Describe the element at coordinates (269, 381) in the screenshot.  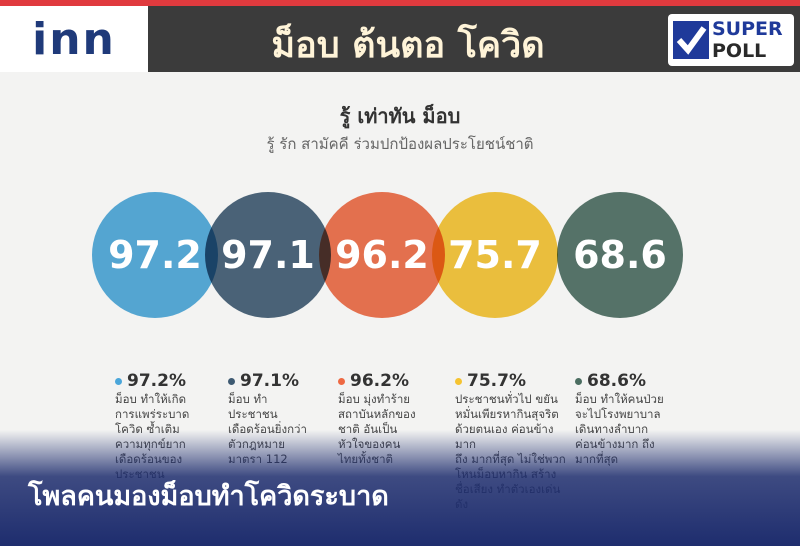
I see `item-label: 97.1%` at that location.